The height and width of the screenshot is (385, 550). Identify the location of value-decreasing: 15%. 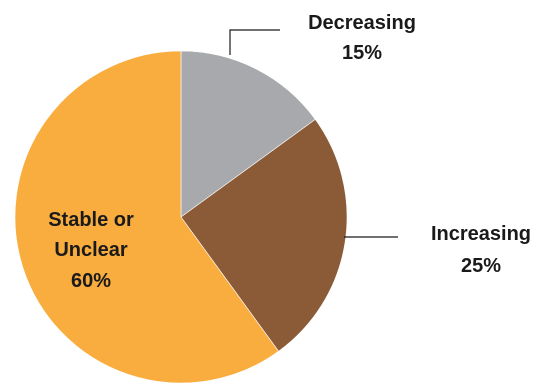
(362, 53).